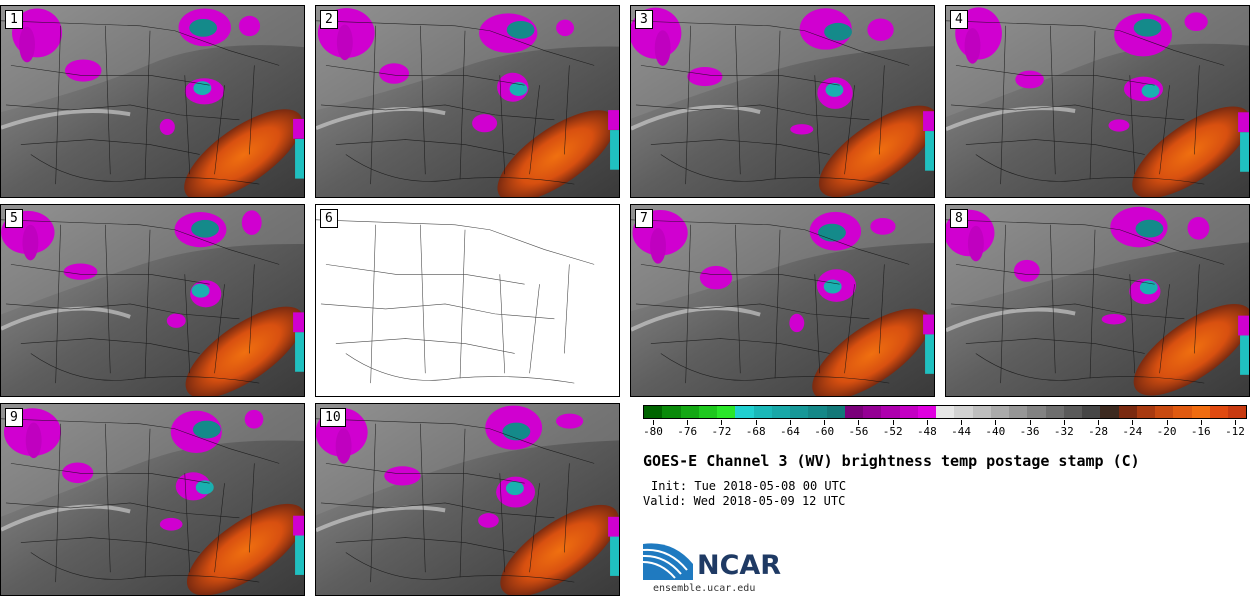 Image resolution: width=1260 pixels, height=597 pixels. What do you see at coordinates (644, 218) in the screenshot?
I see `panel-number-label: 7` at bounding box center [644, 218].